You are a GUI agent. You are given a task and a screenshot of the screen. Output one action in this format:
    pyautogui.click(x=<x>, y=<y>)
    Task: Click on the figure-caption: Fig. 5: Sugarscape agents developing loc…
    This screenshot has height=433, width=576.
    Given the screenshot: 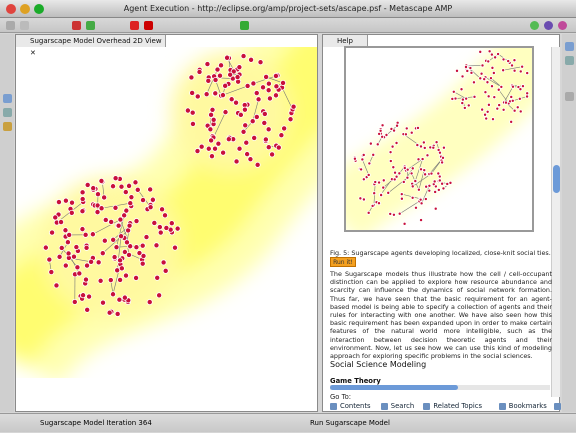 What is the action you would take?
    pyautogui.click(x=442, y=253)
    